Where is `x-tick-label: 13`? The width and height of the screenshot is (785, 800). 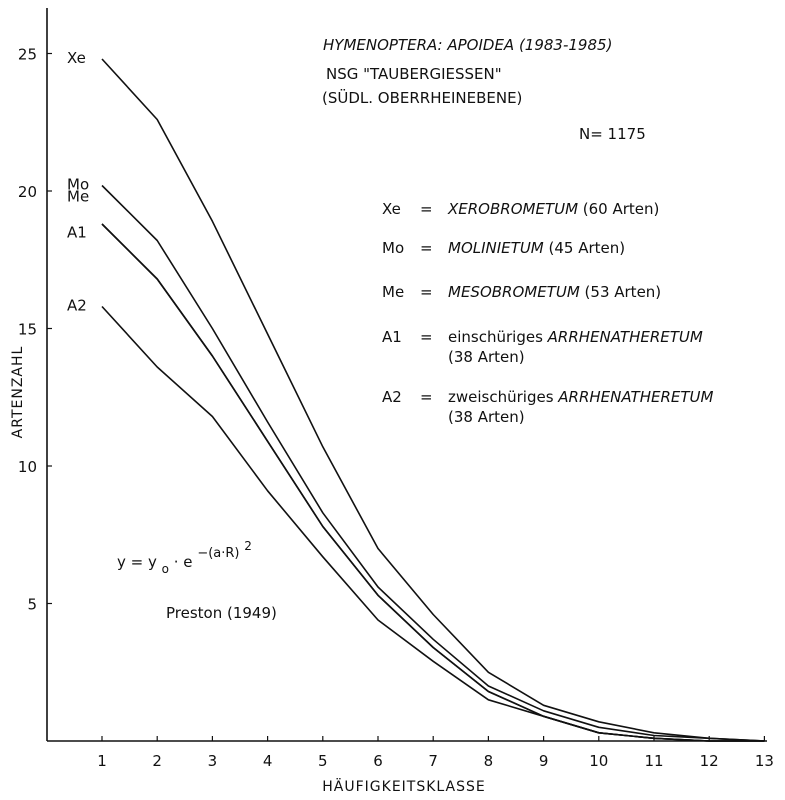 x-tick-label: 13 is located at coordinates (764, 761).